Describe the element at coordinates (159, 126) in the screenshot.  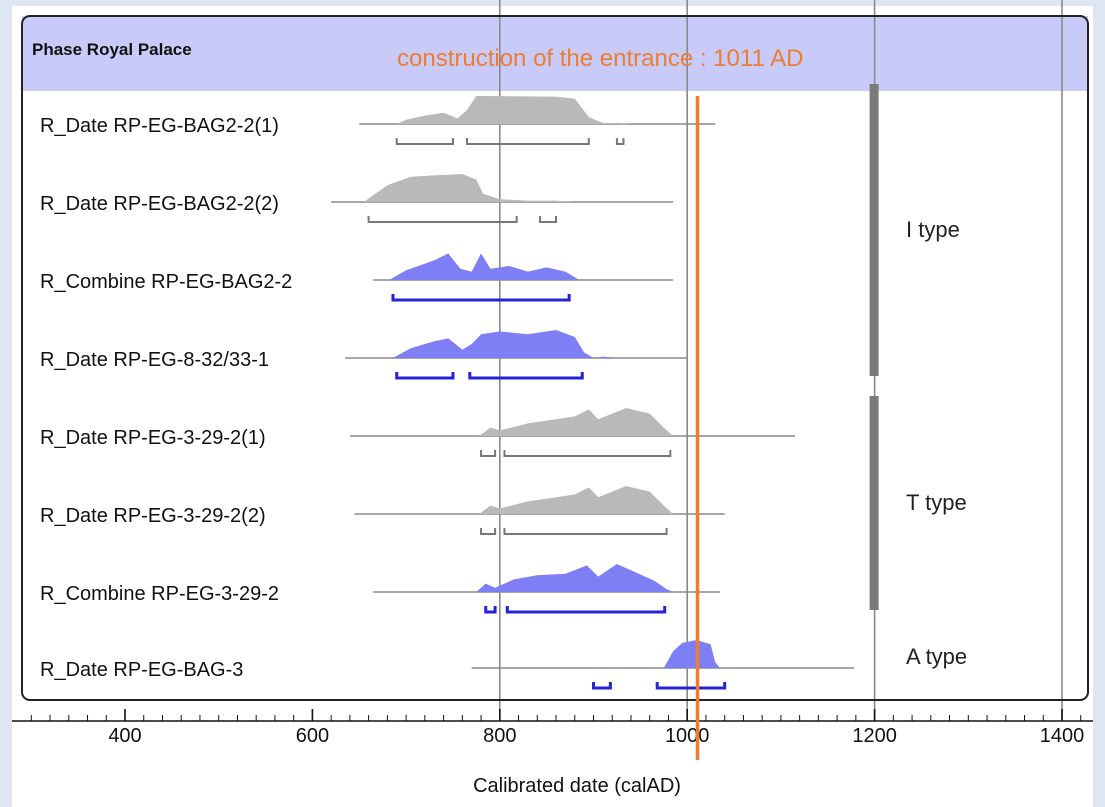
I see `row-label-0: R_Date RP-EG-BAG2-2(1)` at that location.